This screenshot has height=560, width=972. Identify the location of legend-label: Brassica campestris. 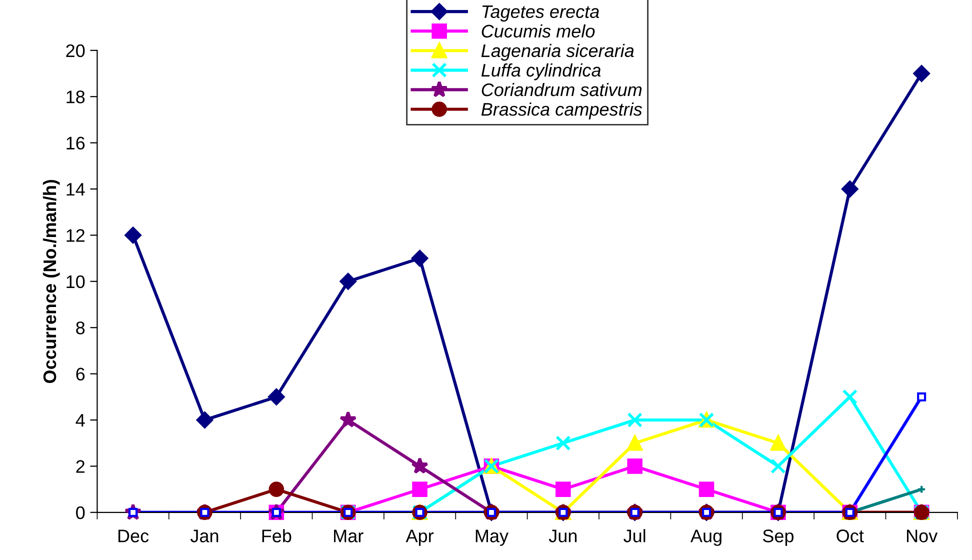
(561, 111).